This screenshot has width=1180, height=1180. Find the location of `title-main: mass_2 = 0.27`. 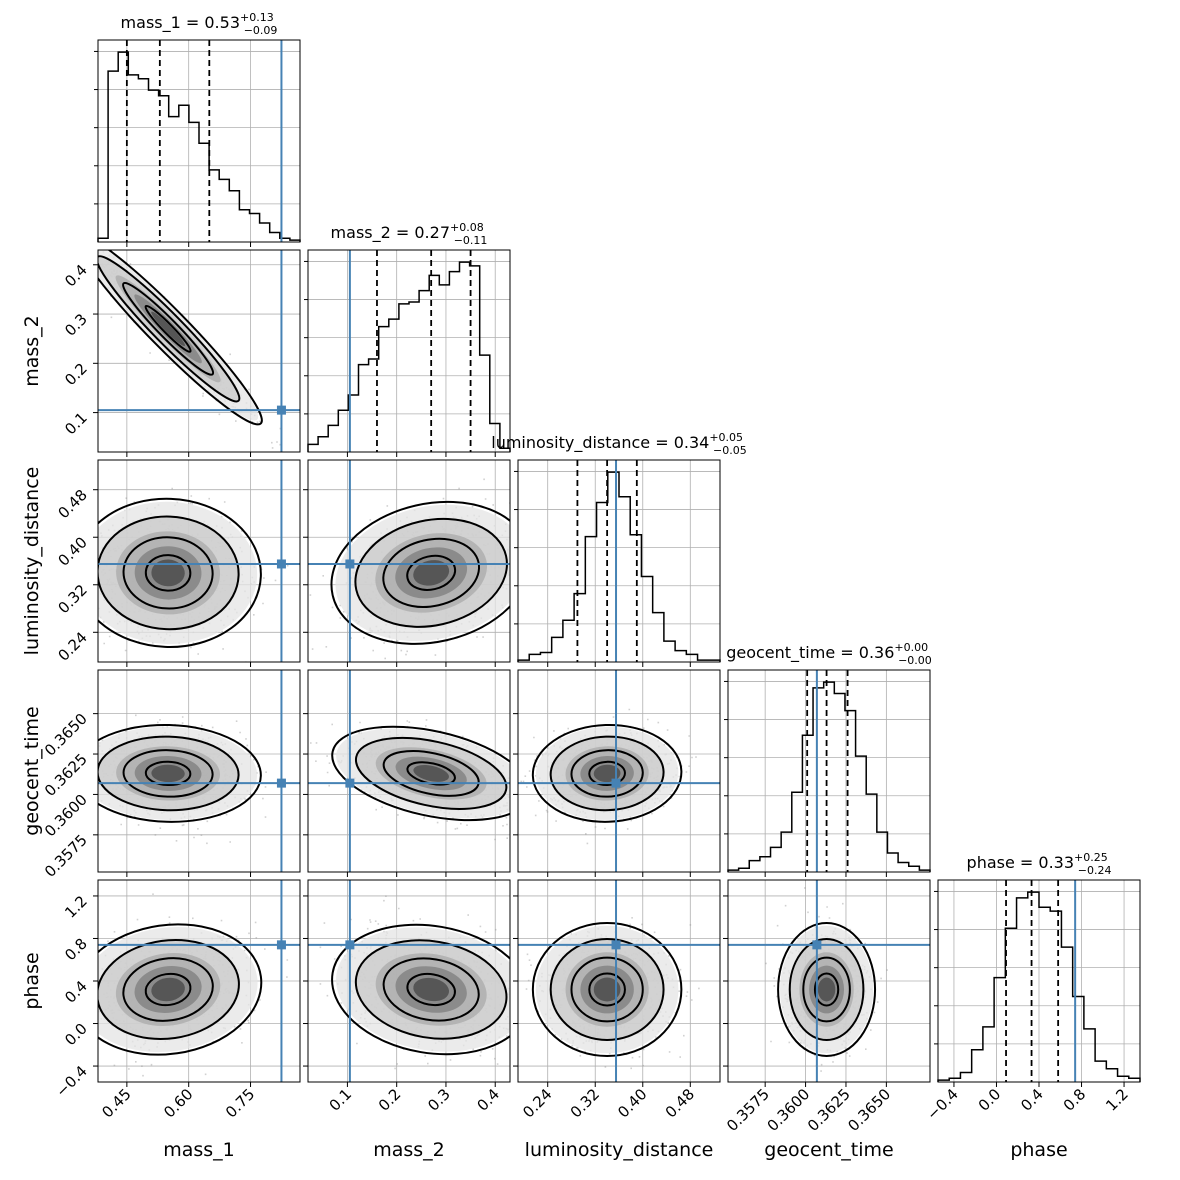

title-main: mass_2 = 0.27 is located at coordinates (390, 233).